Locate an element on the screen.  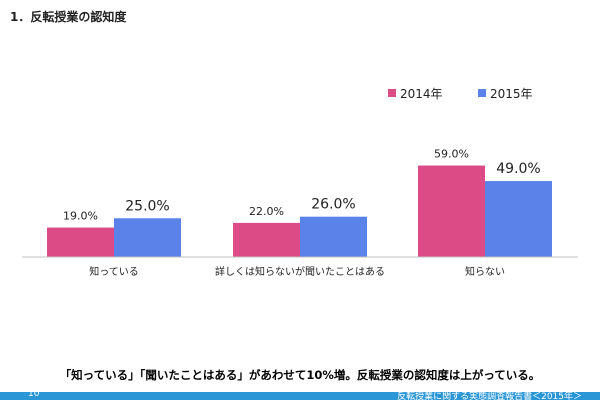
legend-swatch-2014 is located at coordinates (392, 93).